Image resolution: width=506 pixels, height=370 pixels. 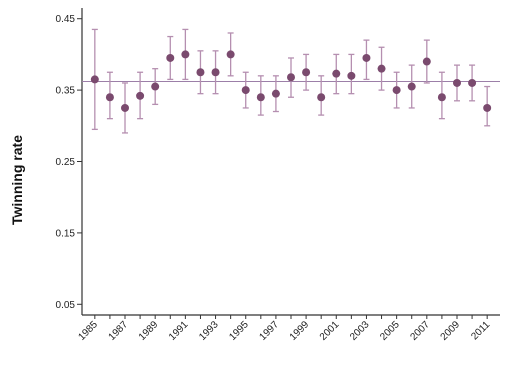 What do you see at coordinates (209, 331) in the screenshot?
I see `x-tick-label: 1993` at bounding box center [209, 331].